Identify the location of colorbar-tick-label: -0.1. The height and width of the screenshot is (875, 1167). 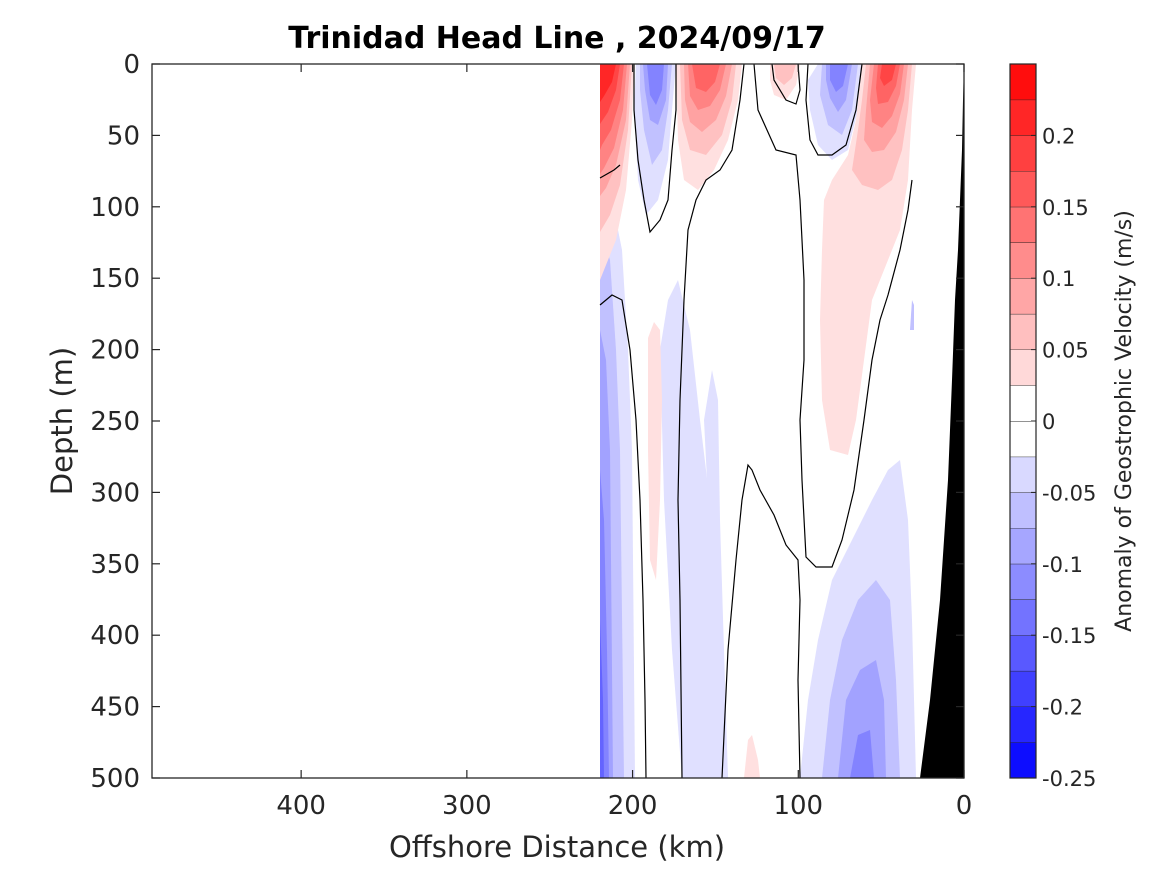
(1062, 565).